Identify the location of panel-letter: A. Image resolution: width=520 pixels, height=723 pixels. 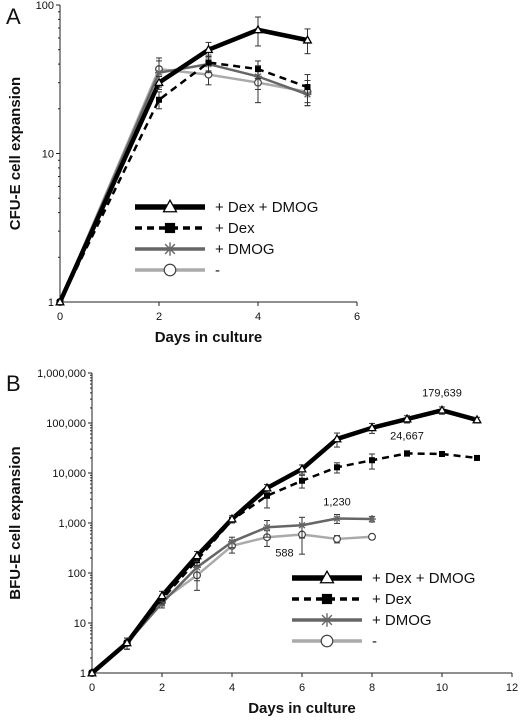
(13, 16).